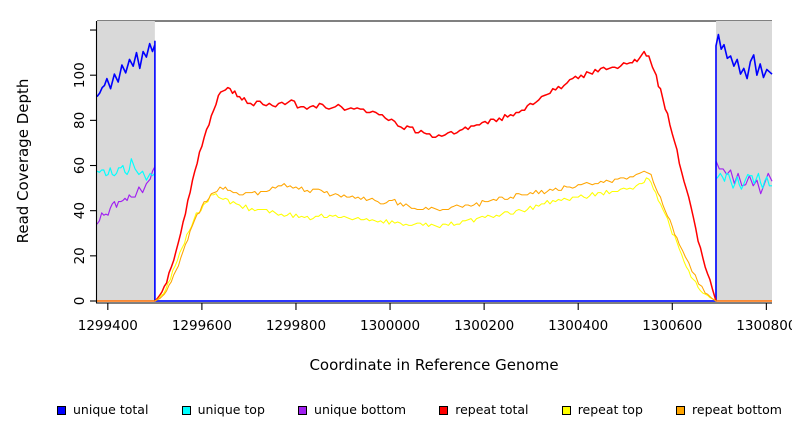 The width and height of the screenshot is (792, 432). Describe the element at coordinates (126, 161) in the screenshot. I see `shaded-region-left` at that location.